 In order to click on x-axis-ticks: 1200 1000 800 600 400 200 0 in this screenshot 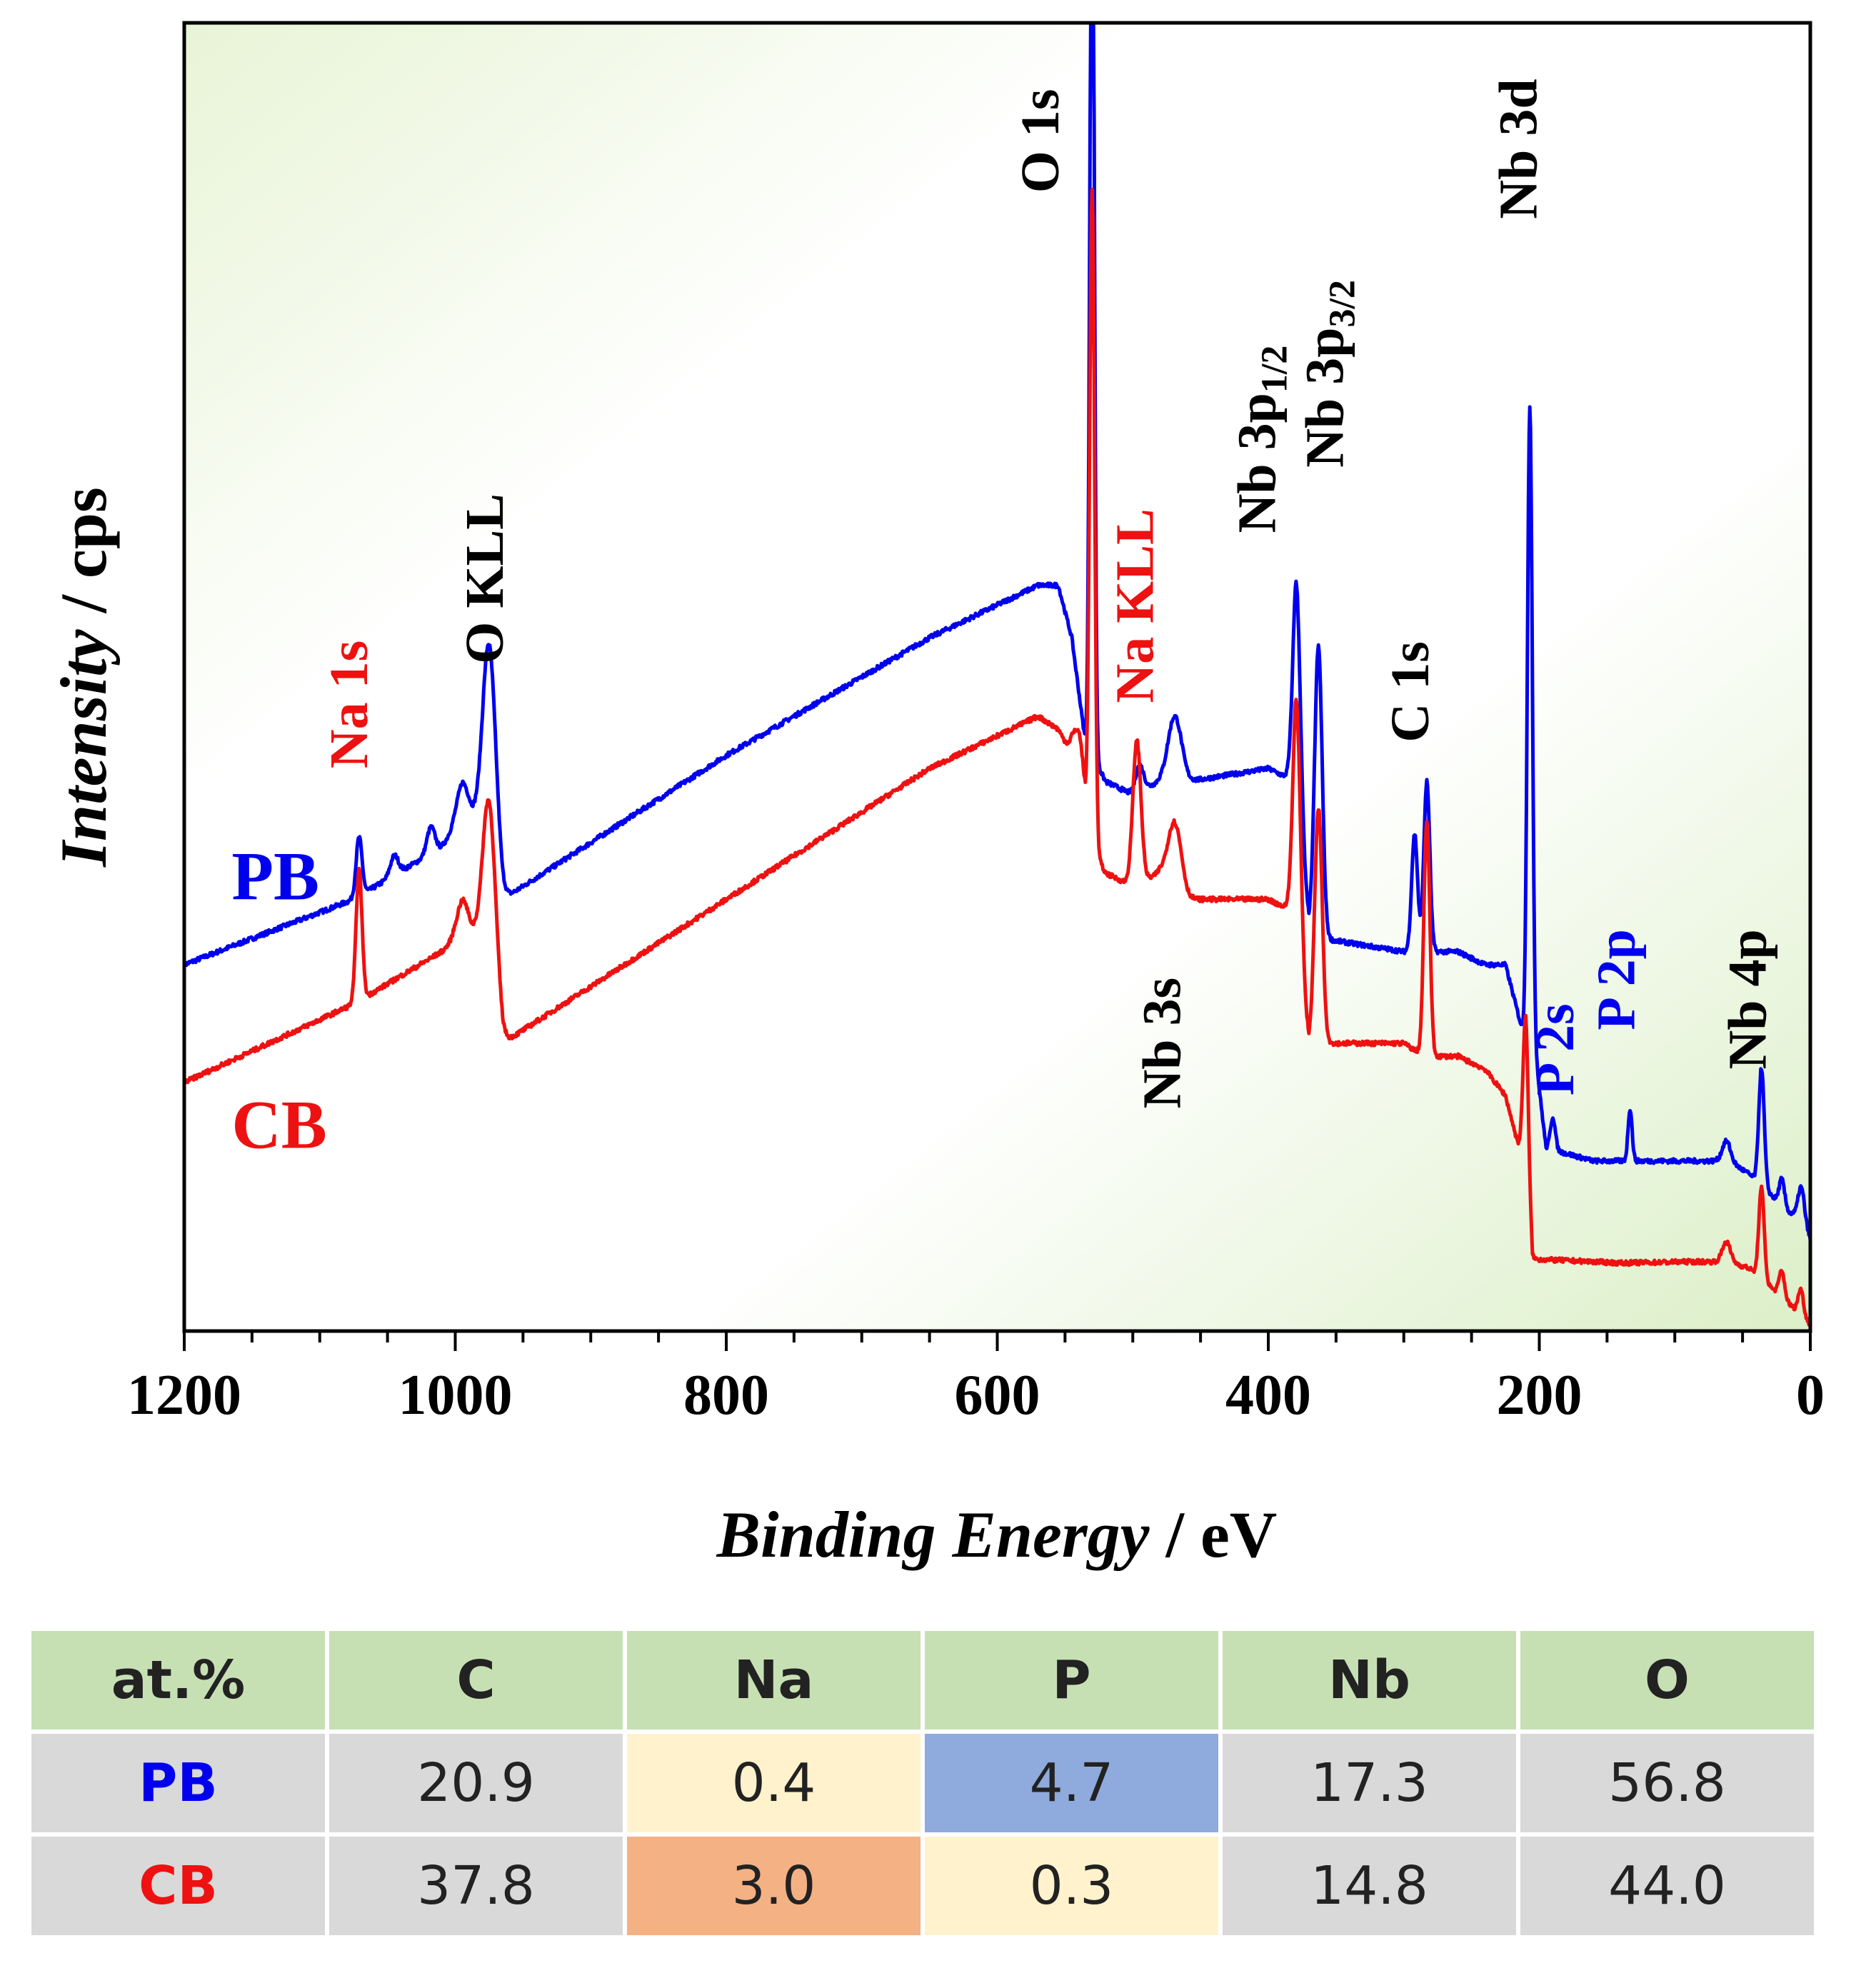, I will do `click(976, 1379)`.